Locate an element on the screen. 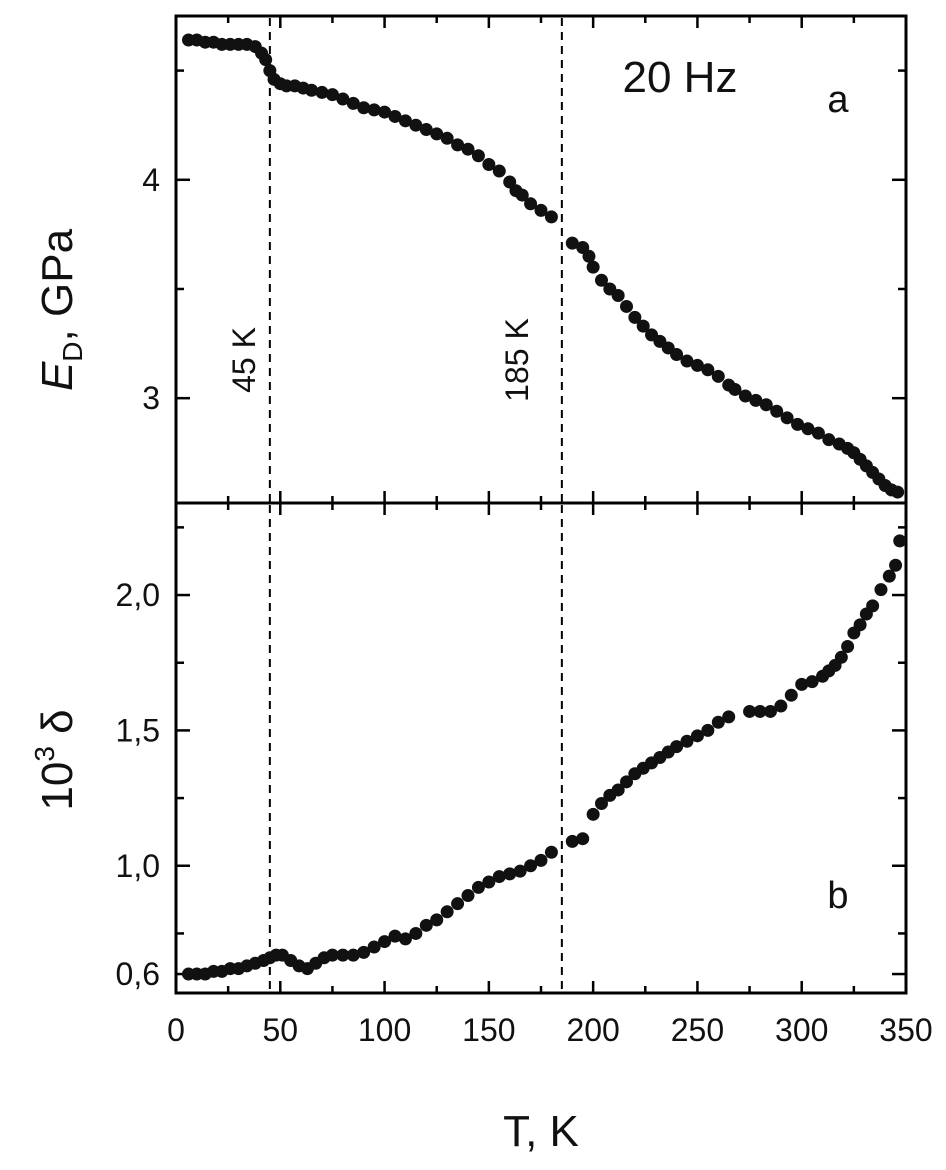 This screenshot has width=946, height=1170. y-tick-label: 0,6 is located at coordinates (138, 974).